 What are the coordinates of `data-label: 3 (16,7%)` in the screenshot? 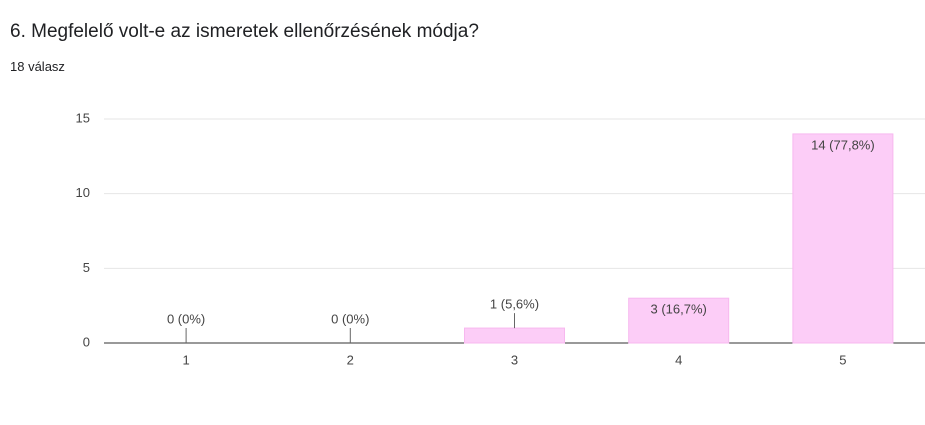 It's located at (679, 309).